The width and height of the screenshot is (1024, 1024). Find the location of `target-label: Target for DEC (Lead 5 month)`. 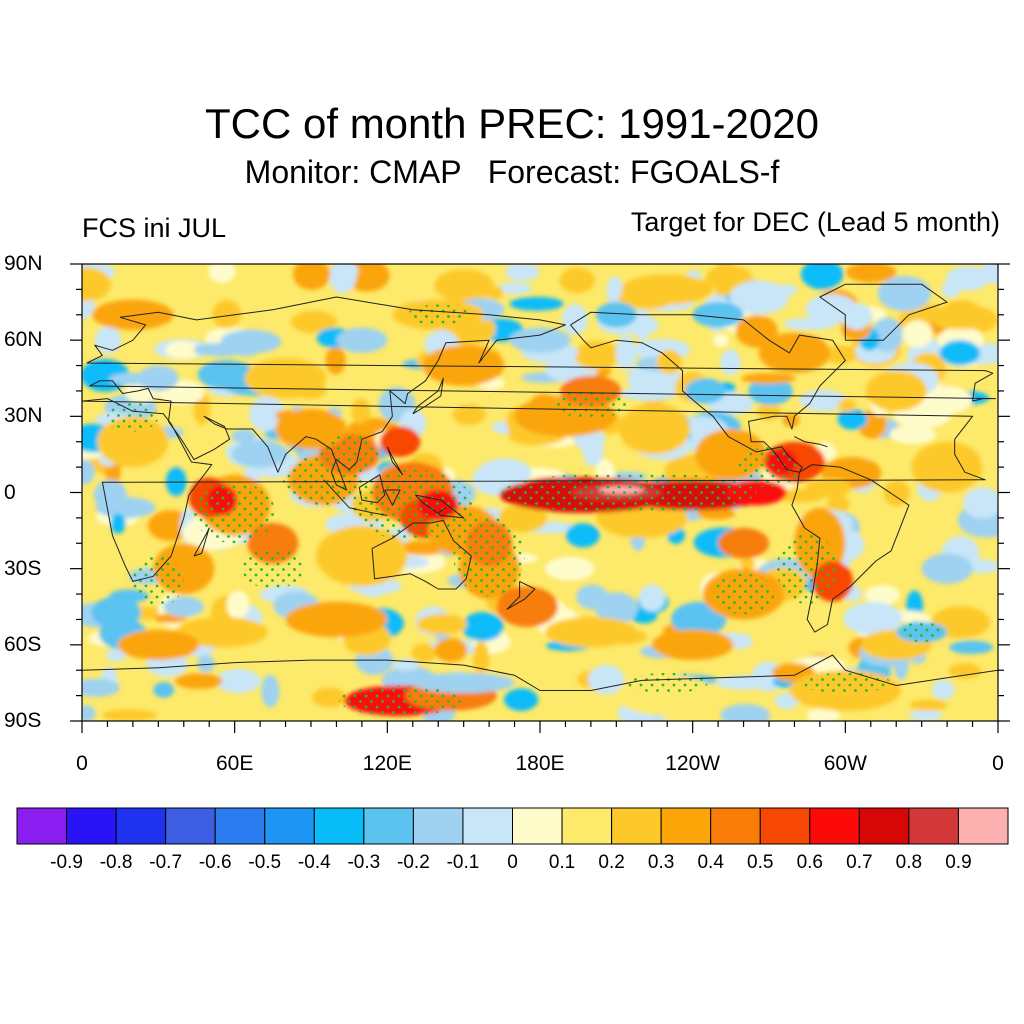

target-label: Target for DEC (Lead 5 month) is located at coordinates (815, 222).